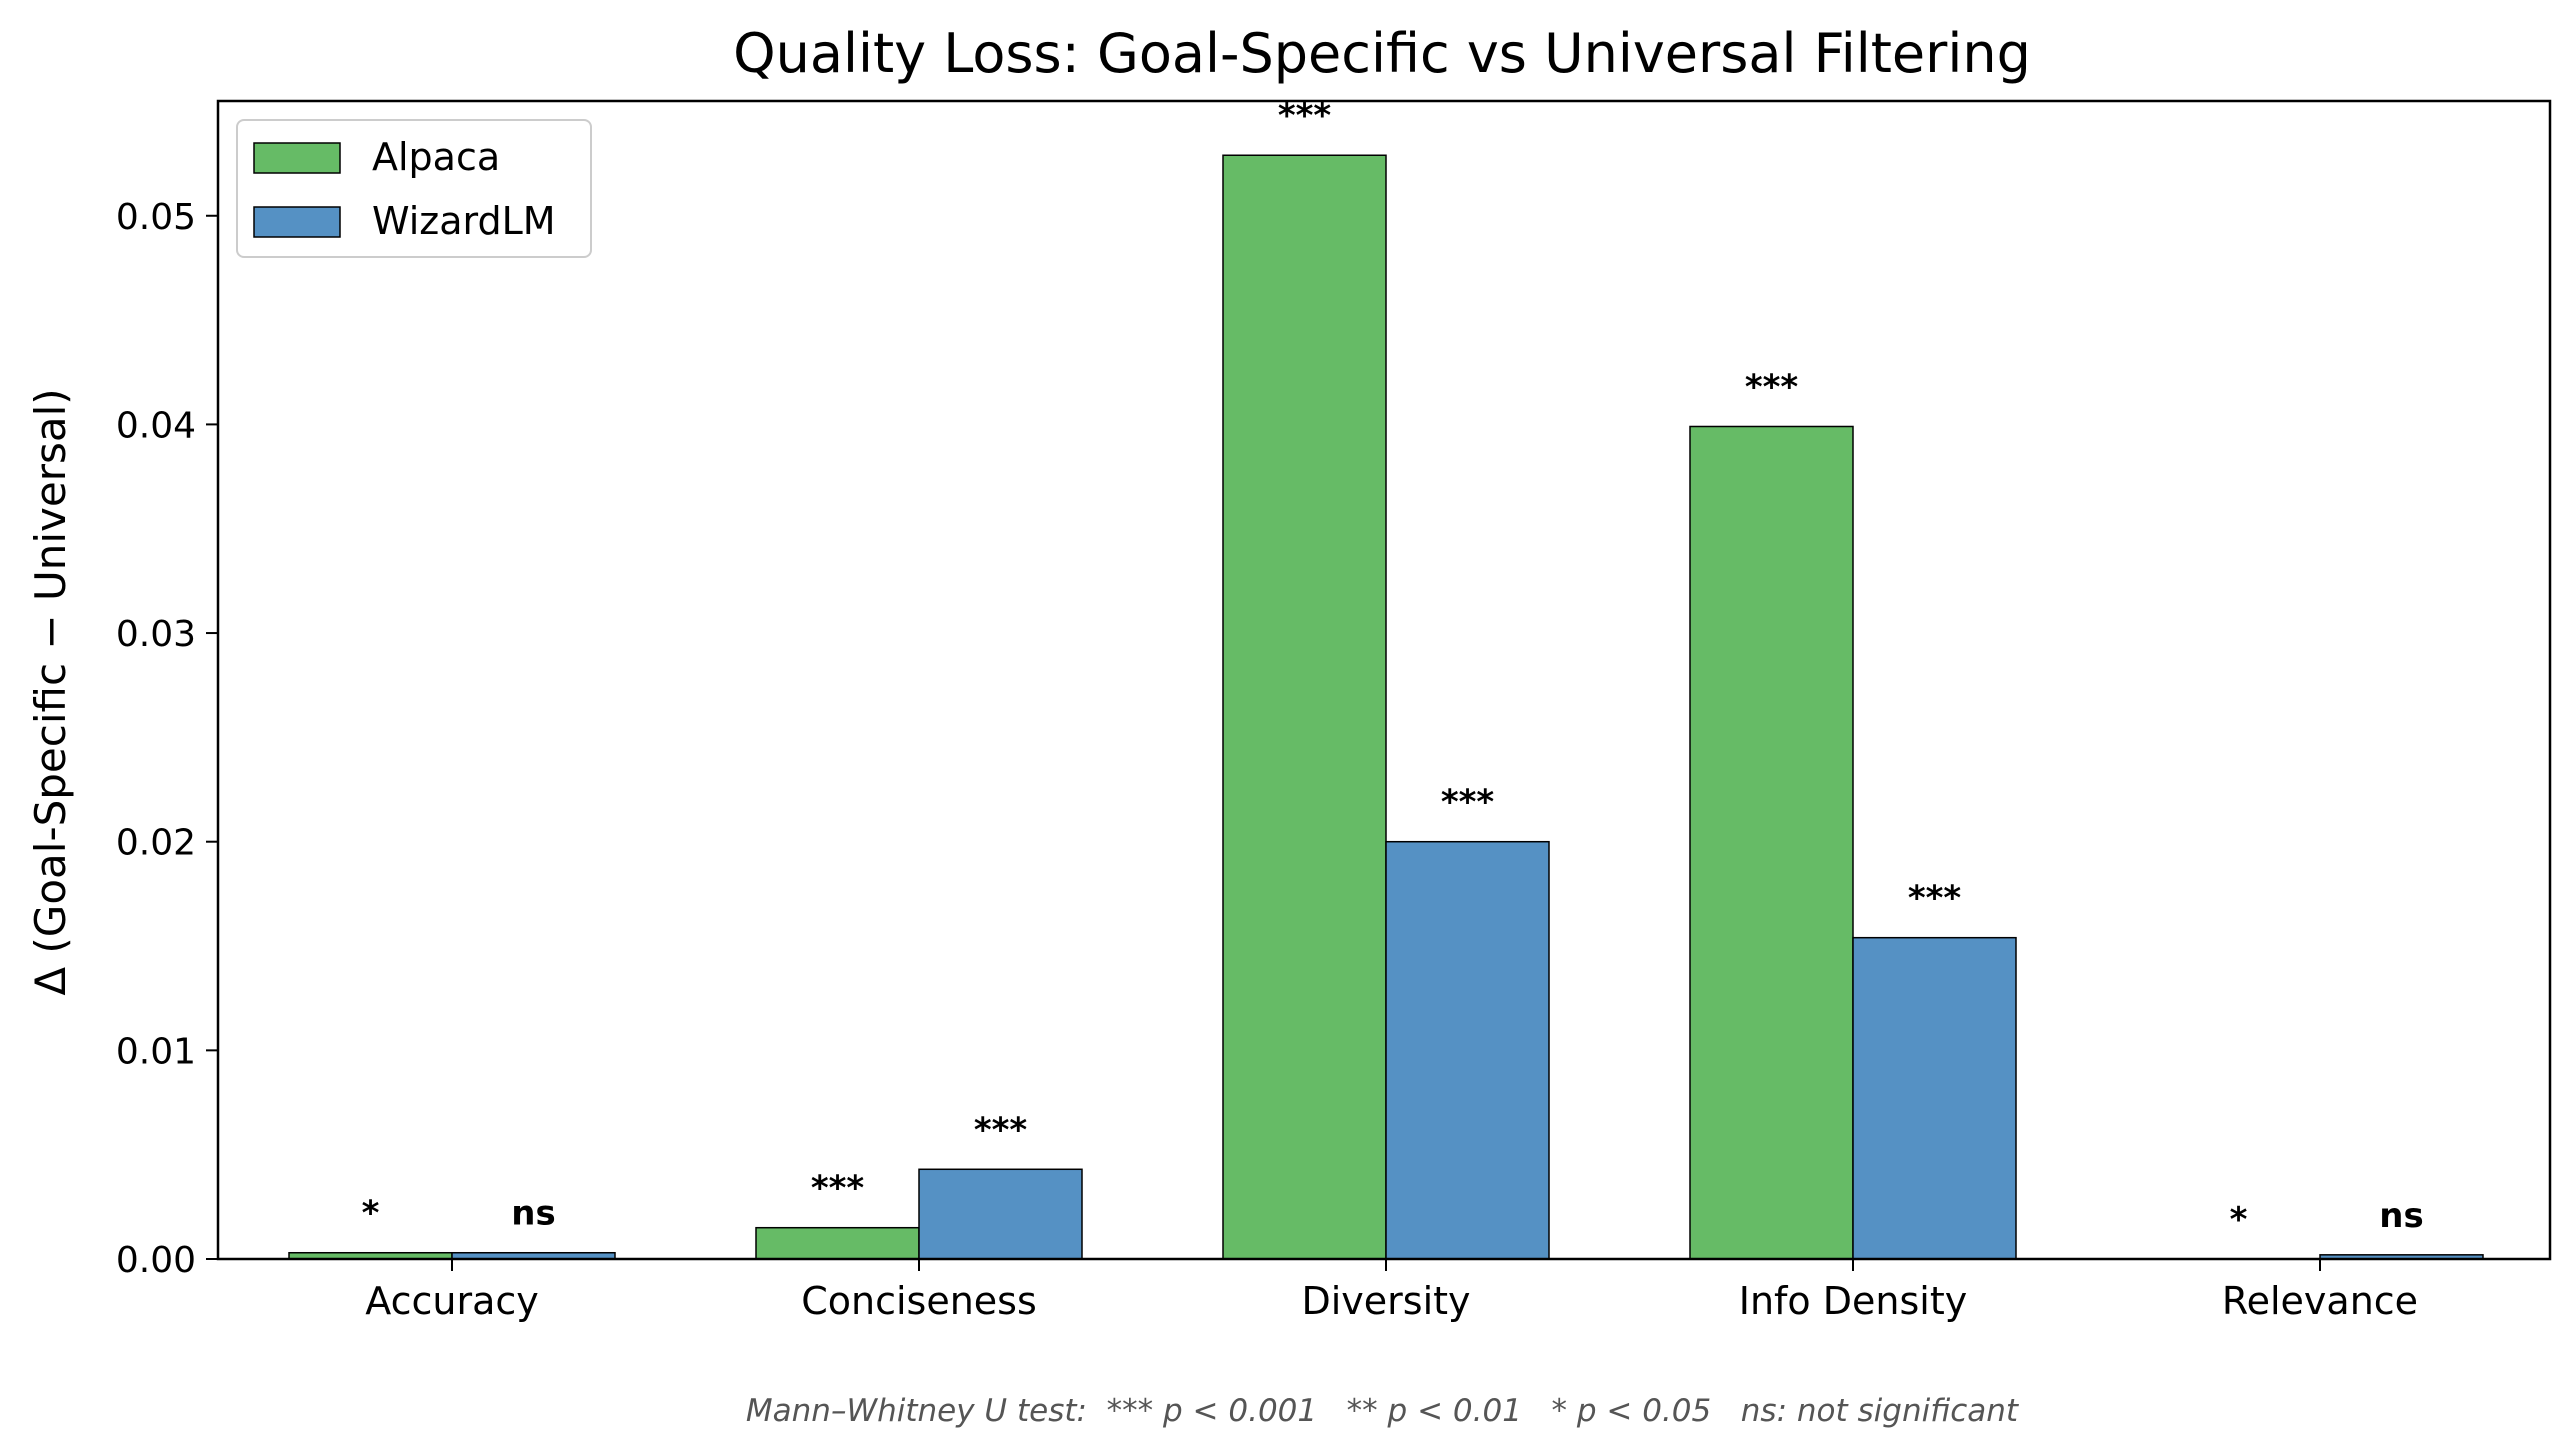  I want to click on bar-alpaca-info-density, so click(1771, 842).